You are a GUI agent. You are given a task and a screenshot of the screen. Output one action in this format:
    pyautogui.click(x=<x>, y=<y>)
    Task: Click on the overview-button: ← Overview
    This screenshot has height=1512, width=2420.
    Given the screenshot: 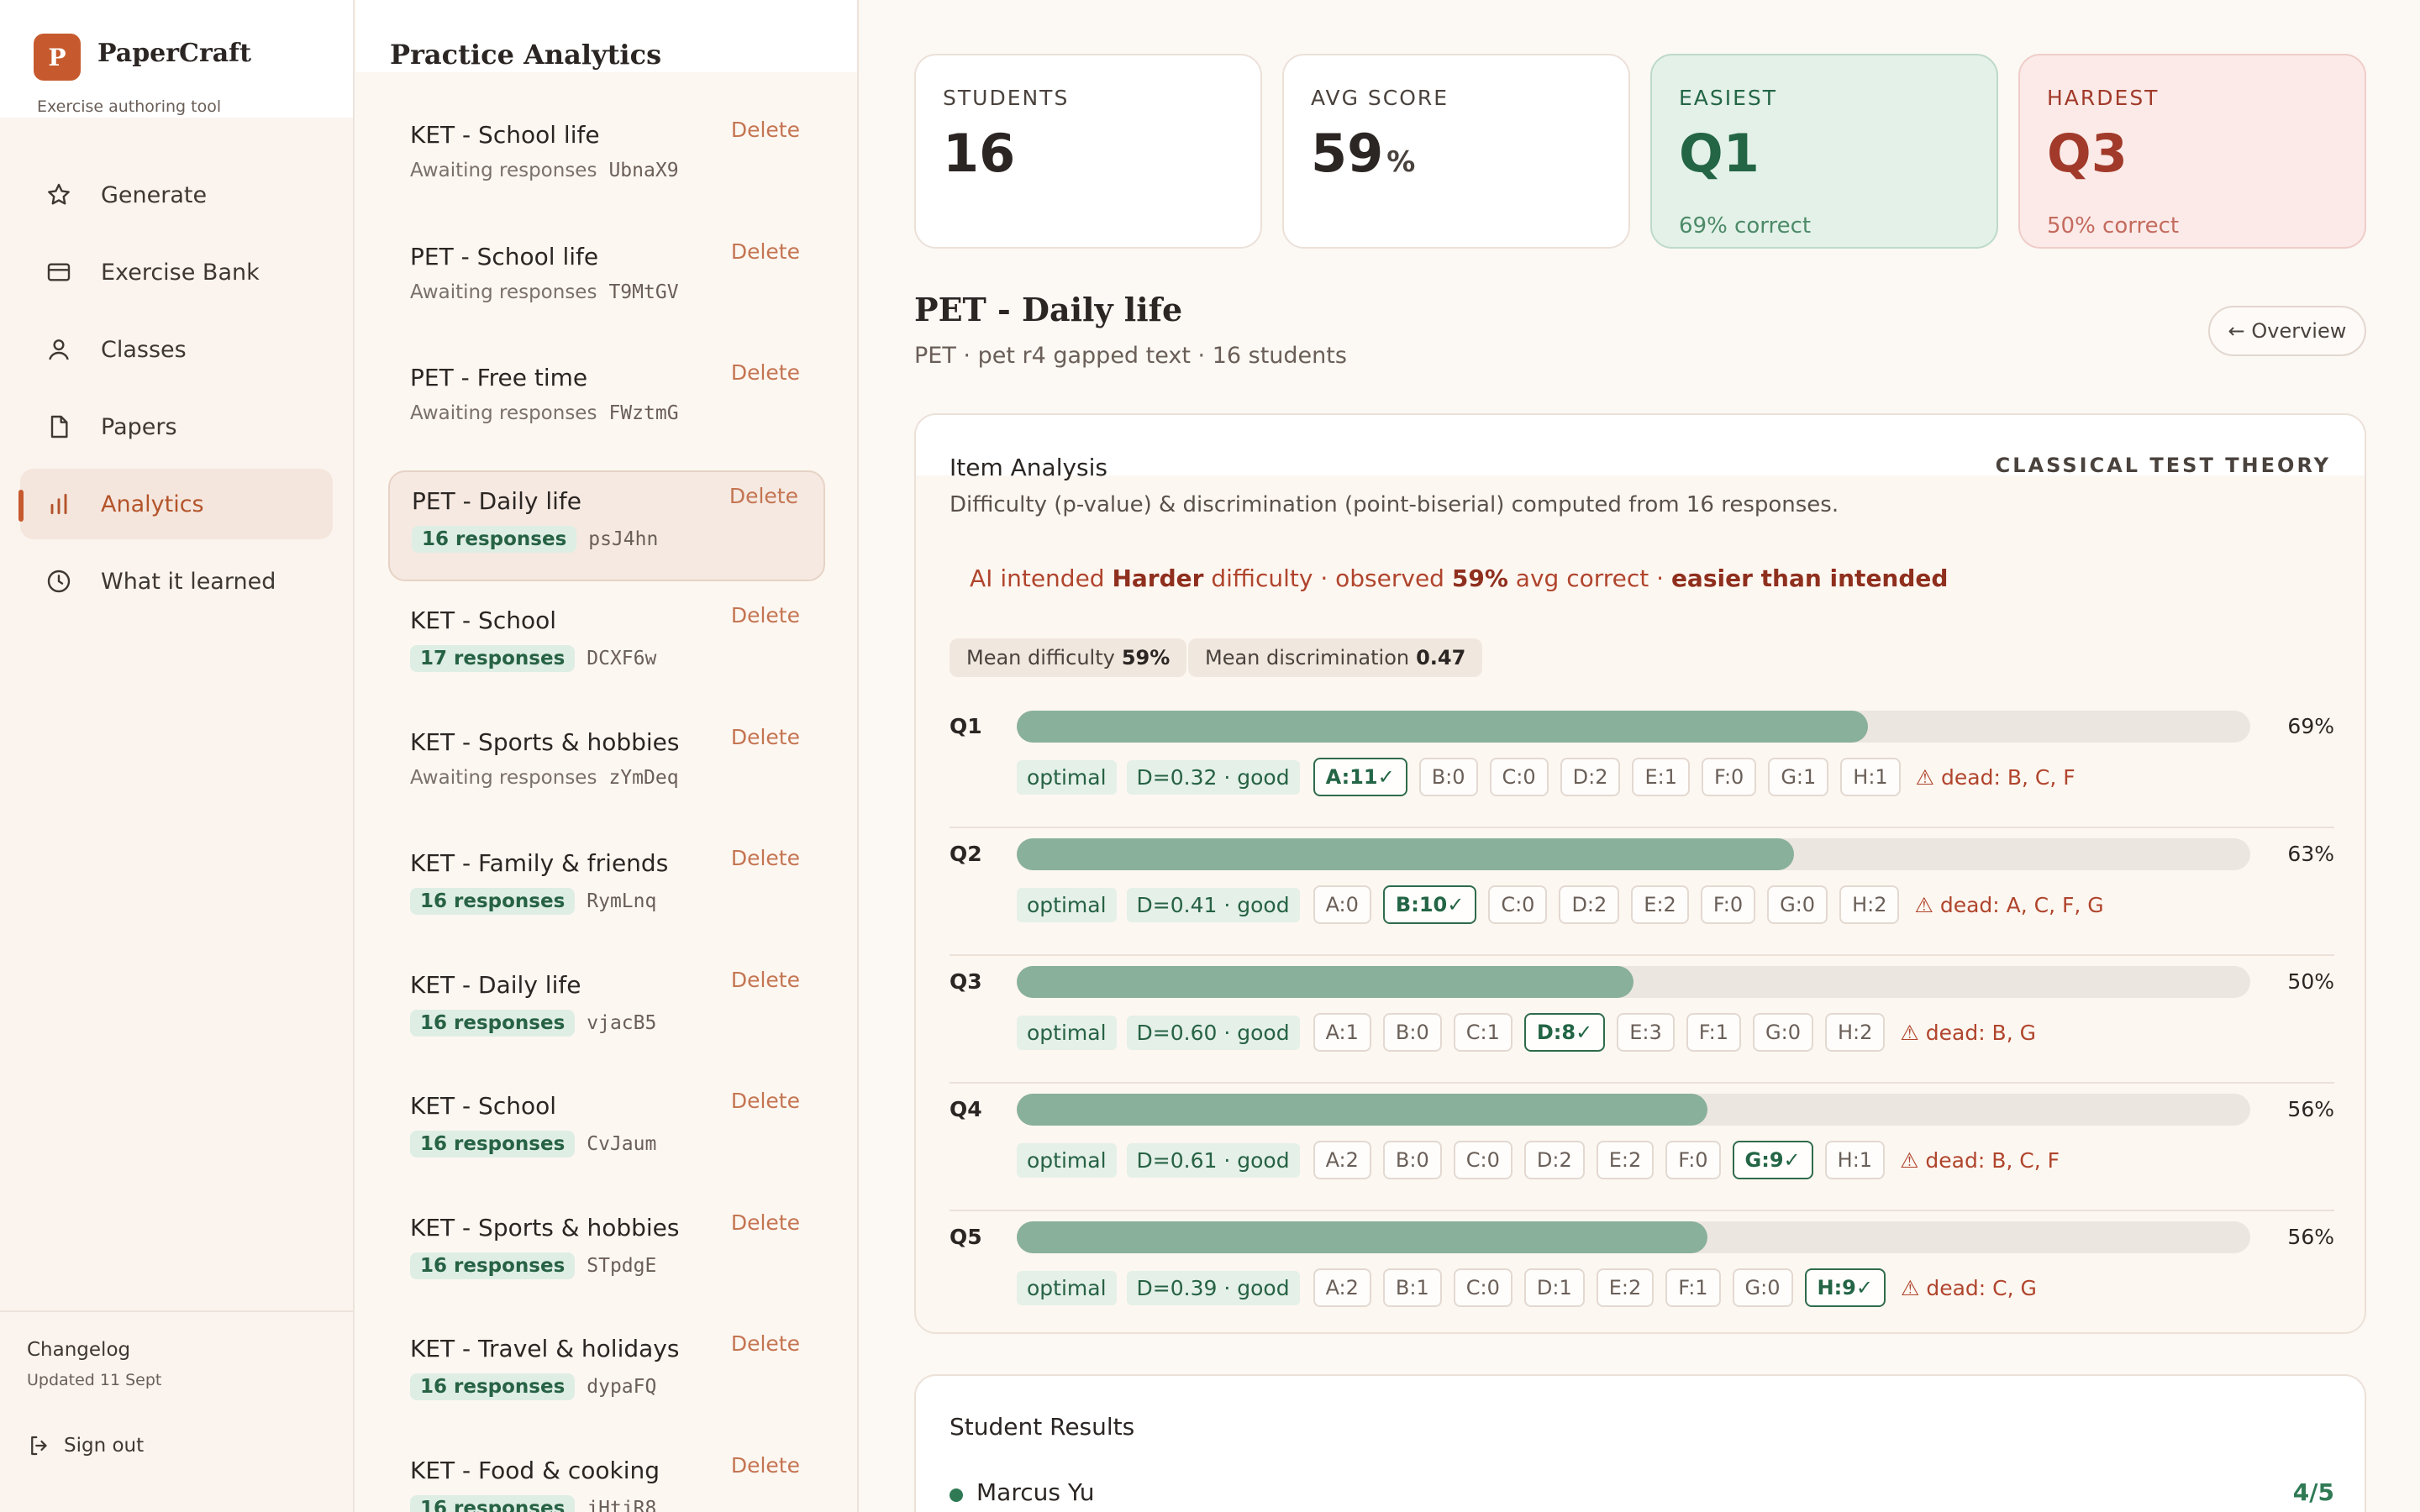 What is the action you would take?
    pyautogui.click(x=2287, y=331)
    